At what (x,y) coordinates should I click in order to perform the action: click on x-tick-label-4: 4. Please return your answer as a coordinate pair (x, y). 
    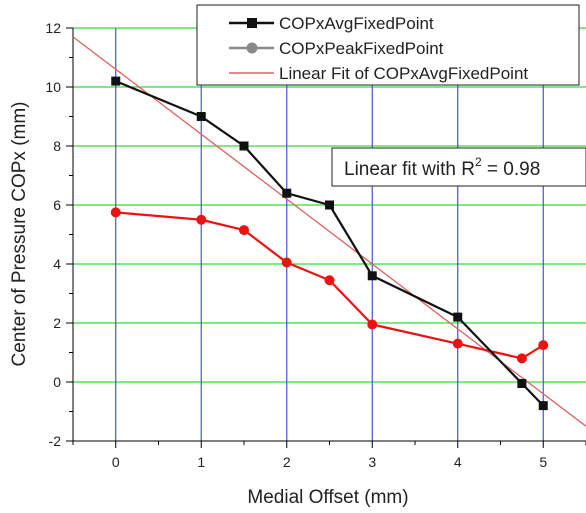
    Looking at the image, I should click on (458, 462).